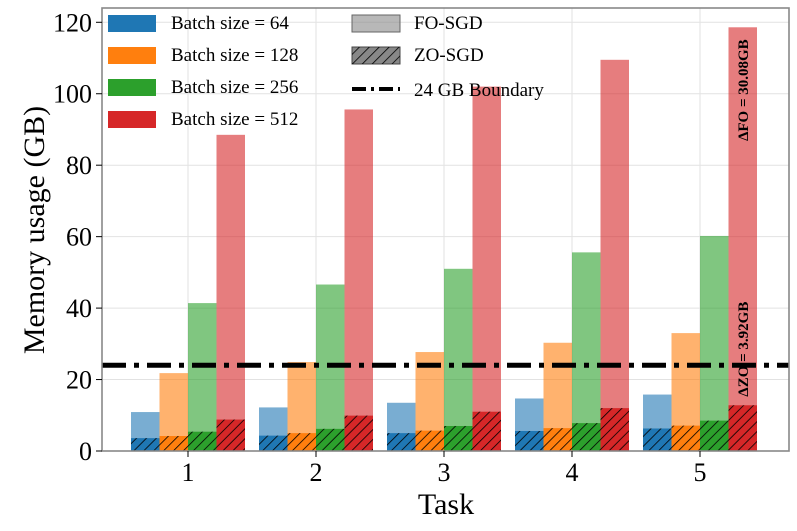 This screenshot has height=531, width=797. I want to click on y-tick-label: 120, so click(72, 22).